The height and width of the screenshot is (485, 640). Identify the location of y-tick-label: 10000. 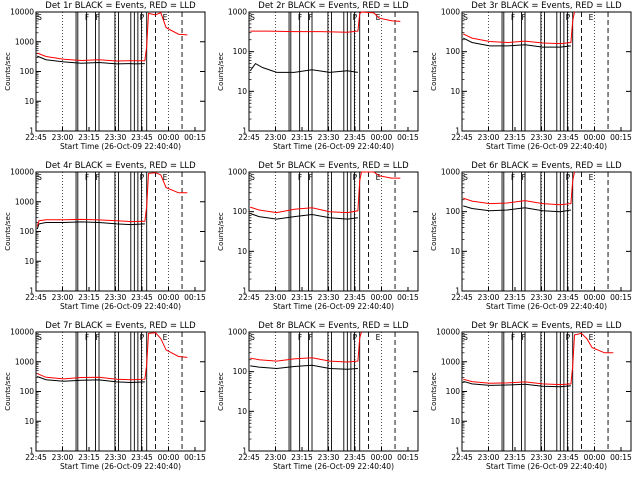
(448, 332).